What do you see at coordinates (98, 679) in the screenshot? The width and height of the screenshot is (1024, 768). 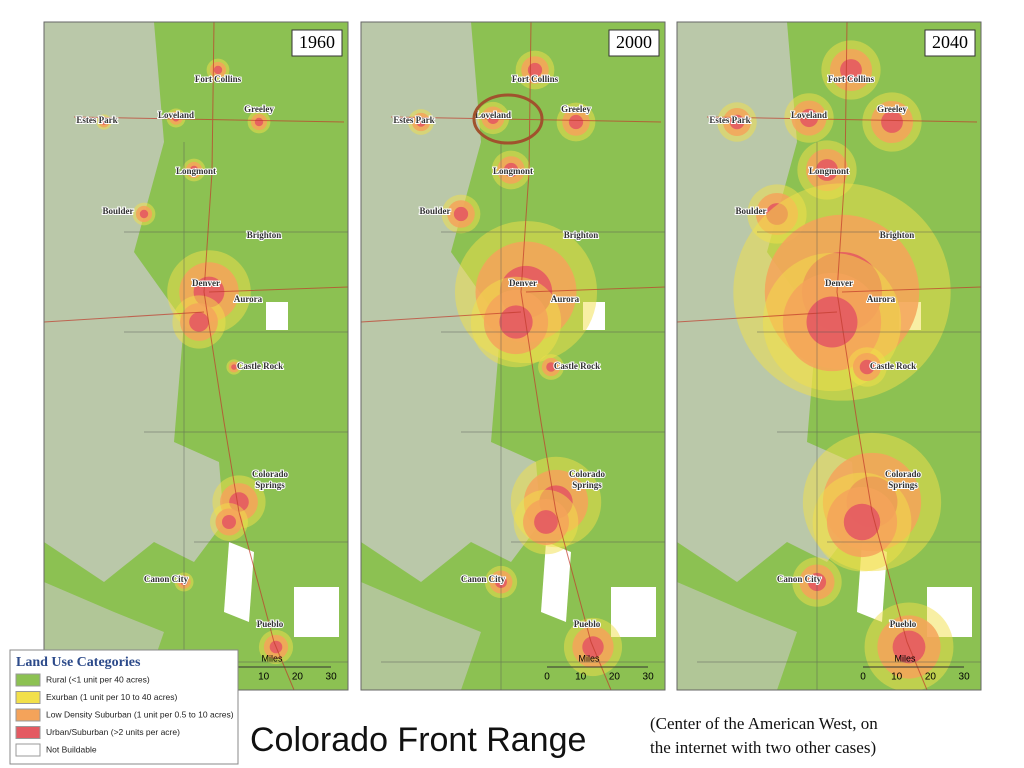 I see `legend-label: Rural (<1 unit per 40 acres)` at bounding box center [98, 679].